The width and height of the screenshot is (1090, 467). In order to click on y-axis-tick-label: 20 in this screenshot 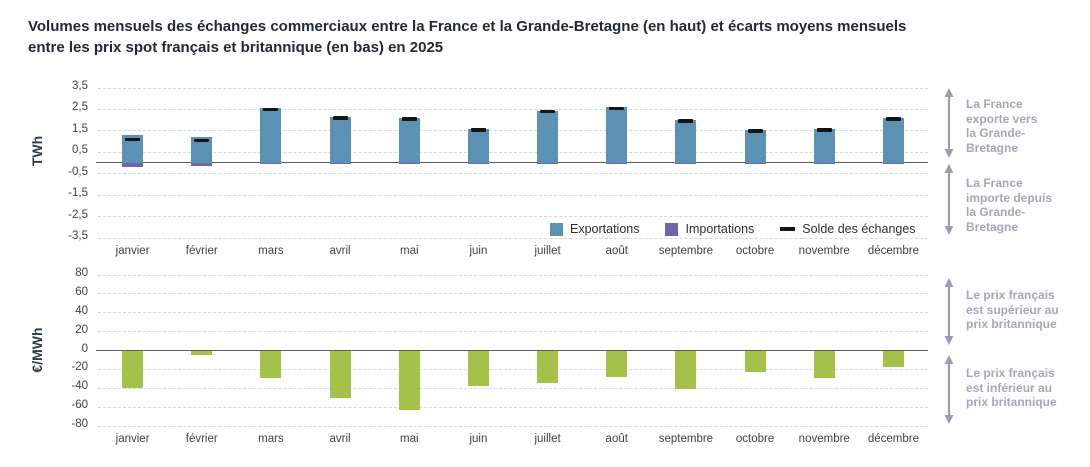, I will do `click(81, 329)`.